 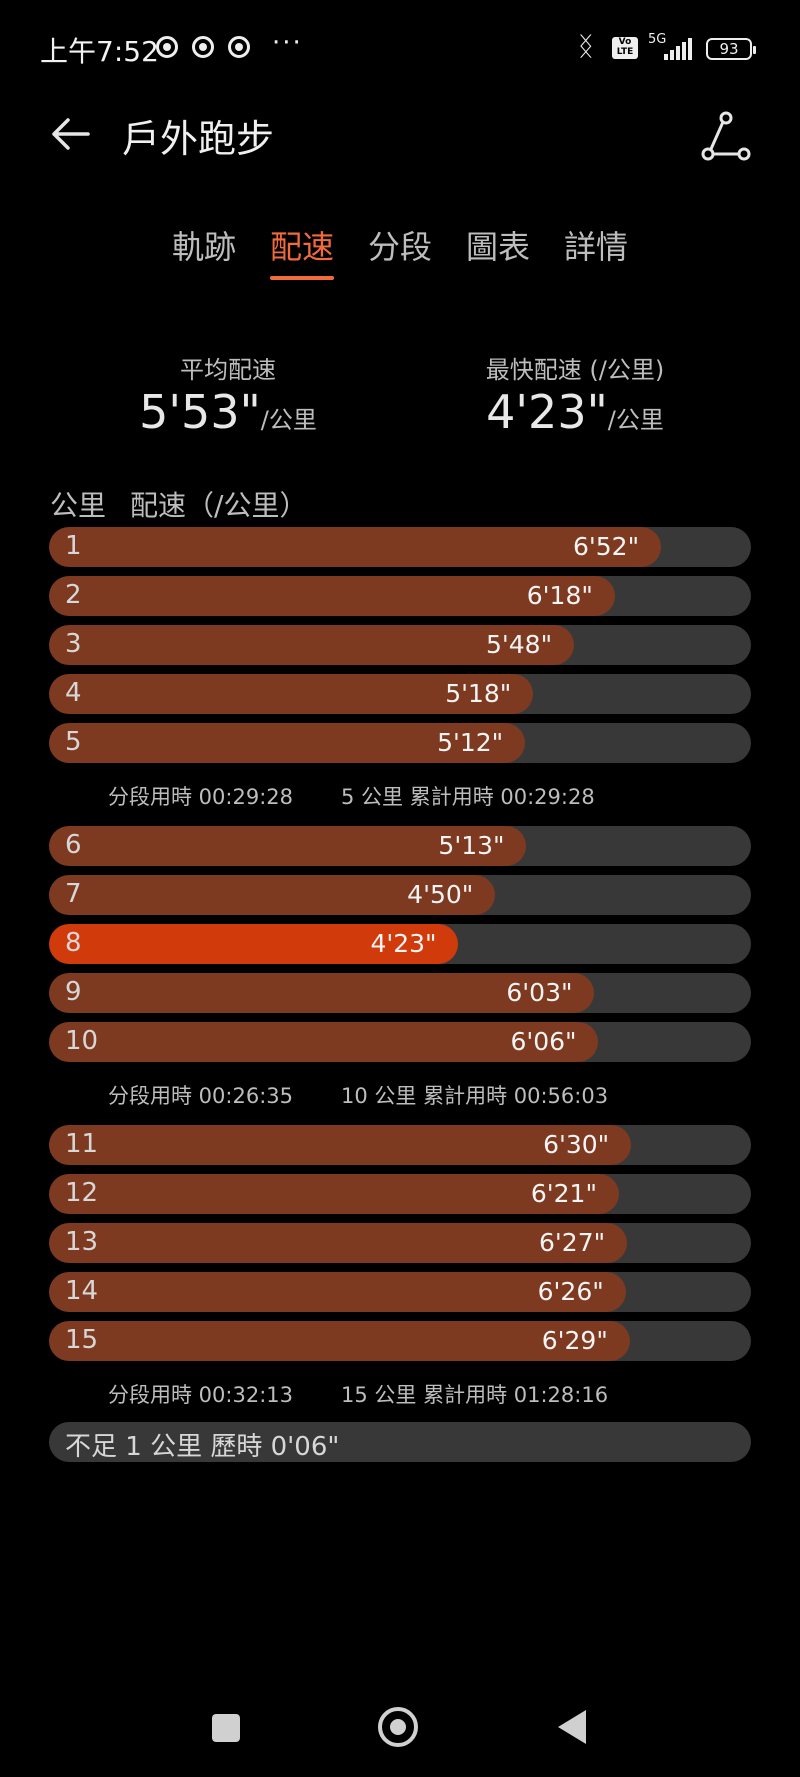 What do you see at coordinates (99, 51) in the screenshot?
I see `status-time: 上午7:52` at bounding box center [99, 51].